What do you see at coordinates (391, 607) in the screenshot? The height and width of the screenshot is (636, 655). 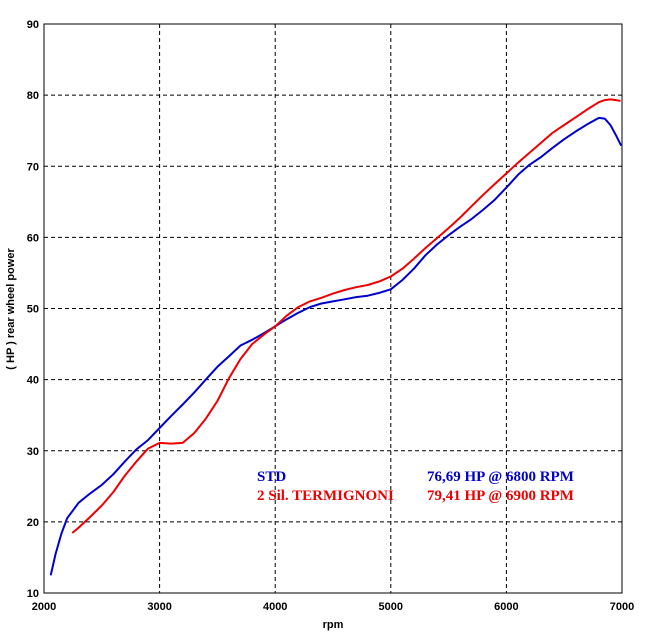 I see `x-tick-label: 5000` at bounding box center [391, 607].